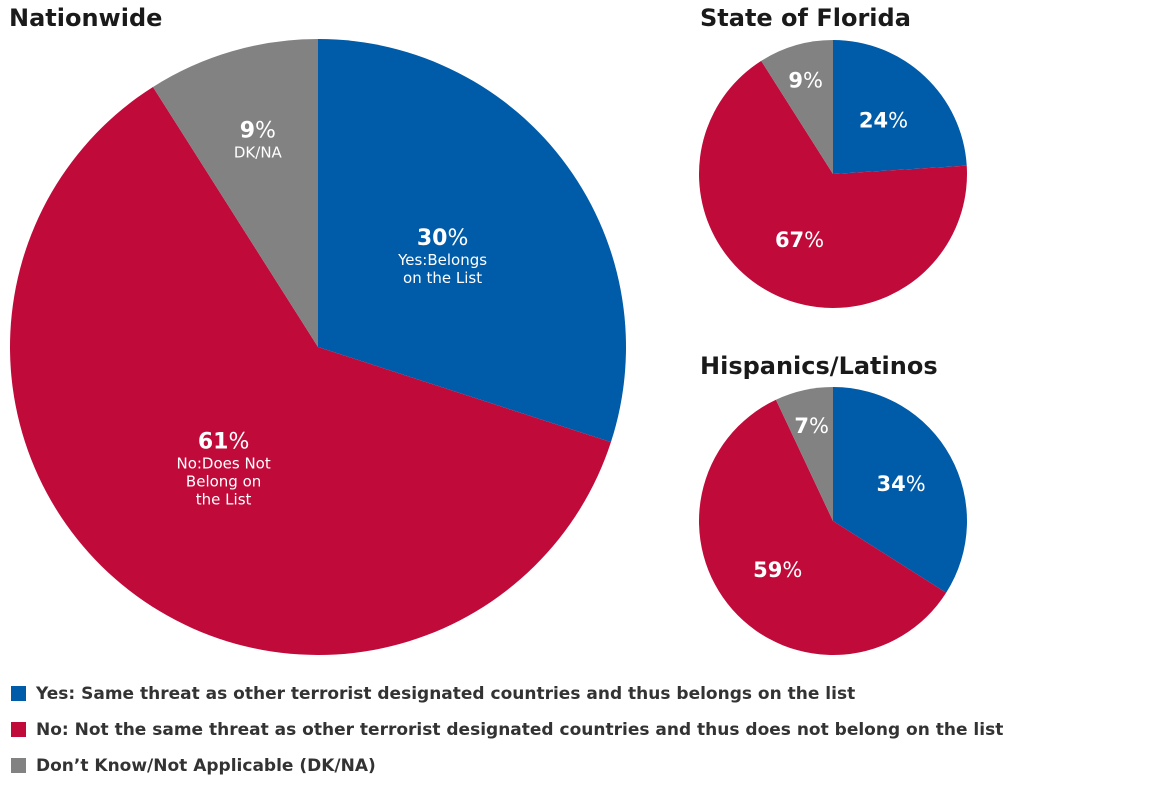  I want to click on slice-description-nationwide-no: No:Does Not, so click(223, 463).